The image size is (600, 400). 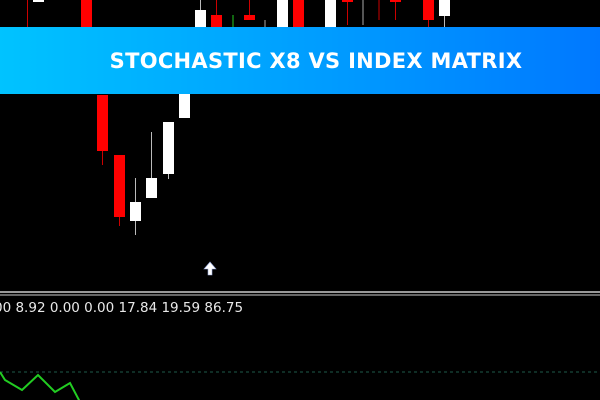 I want to click on indicator-values: 00 8.92 0.00 0.00 17.84 19.59 86.75, so click(x=122, y=308).